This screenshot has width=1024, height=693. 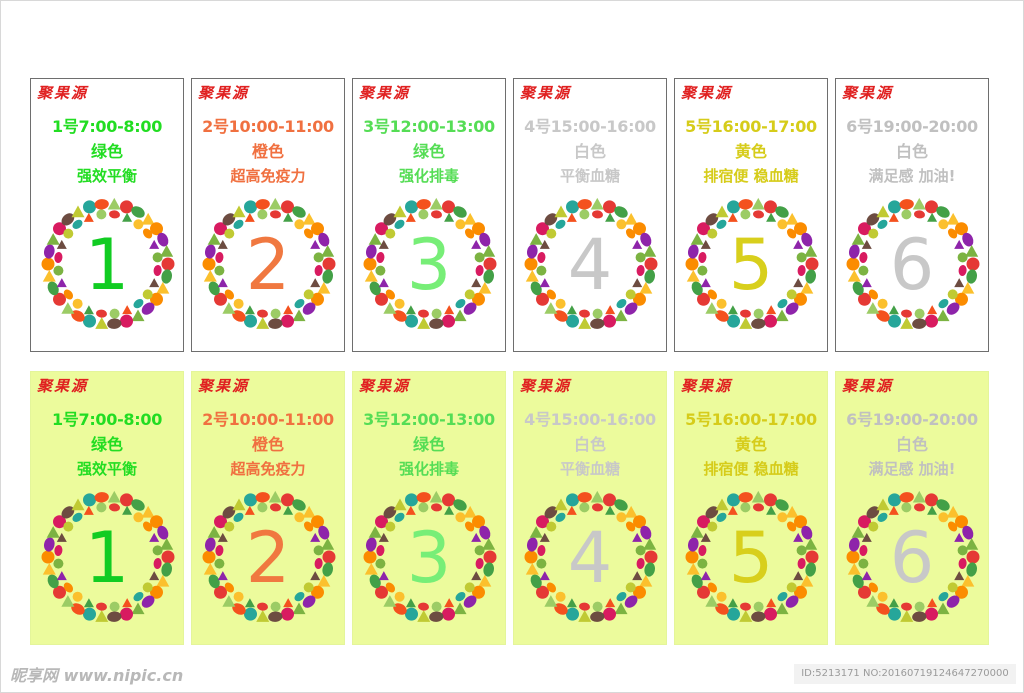 What do you see at coordinates (268, 558) in the screenshot?
I see `big-numeral: 2` at bounding box center [268, 558].